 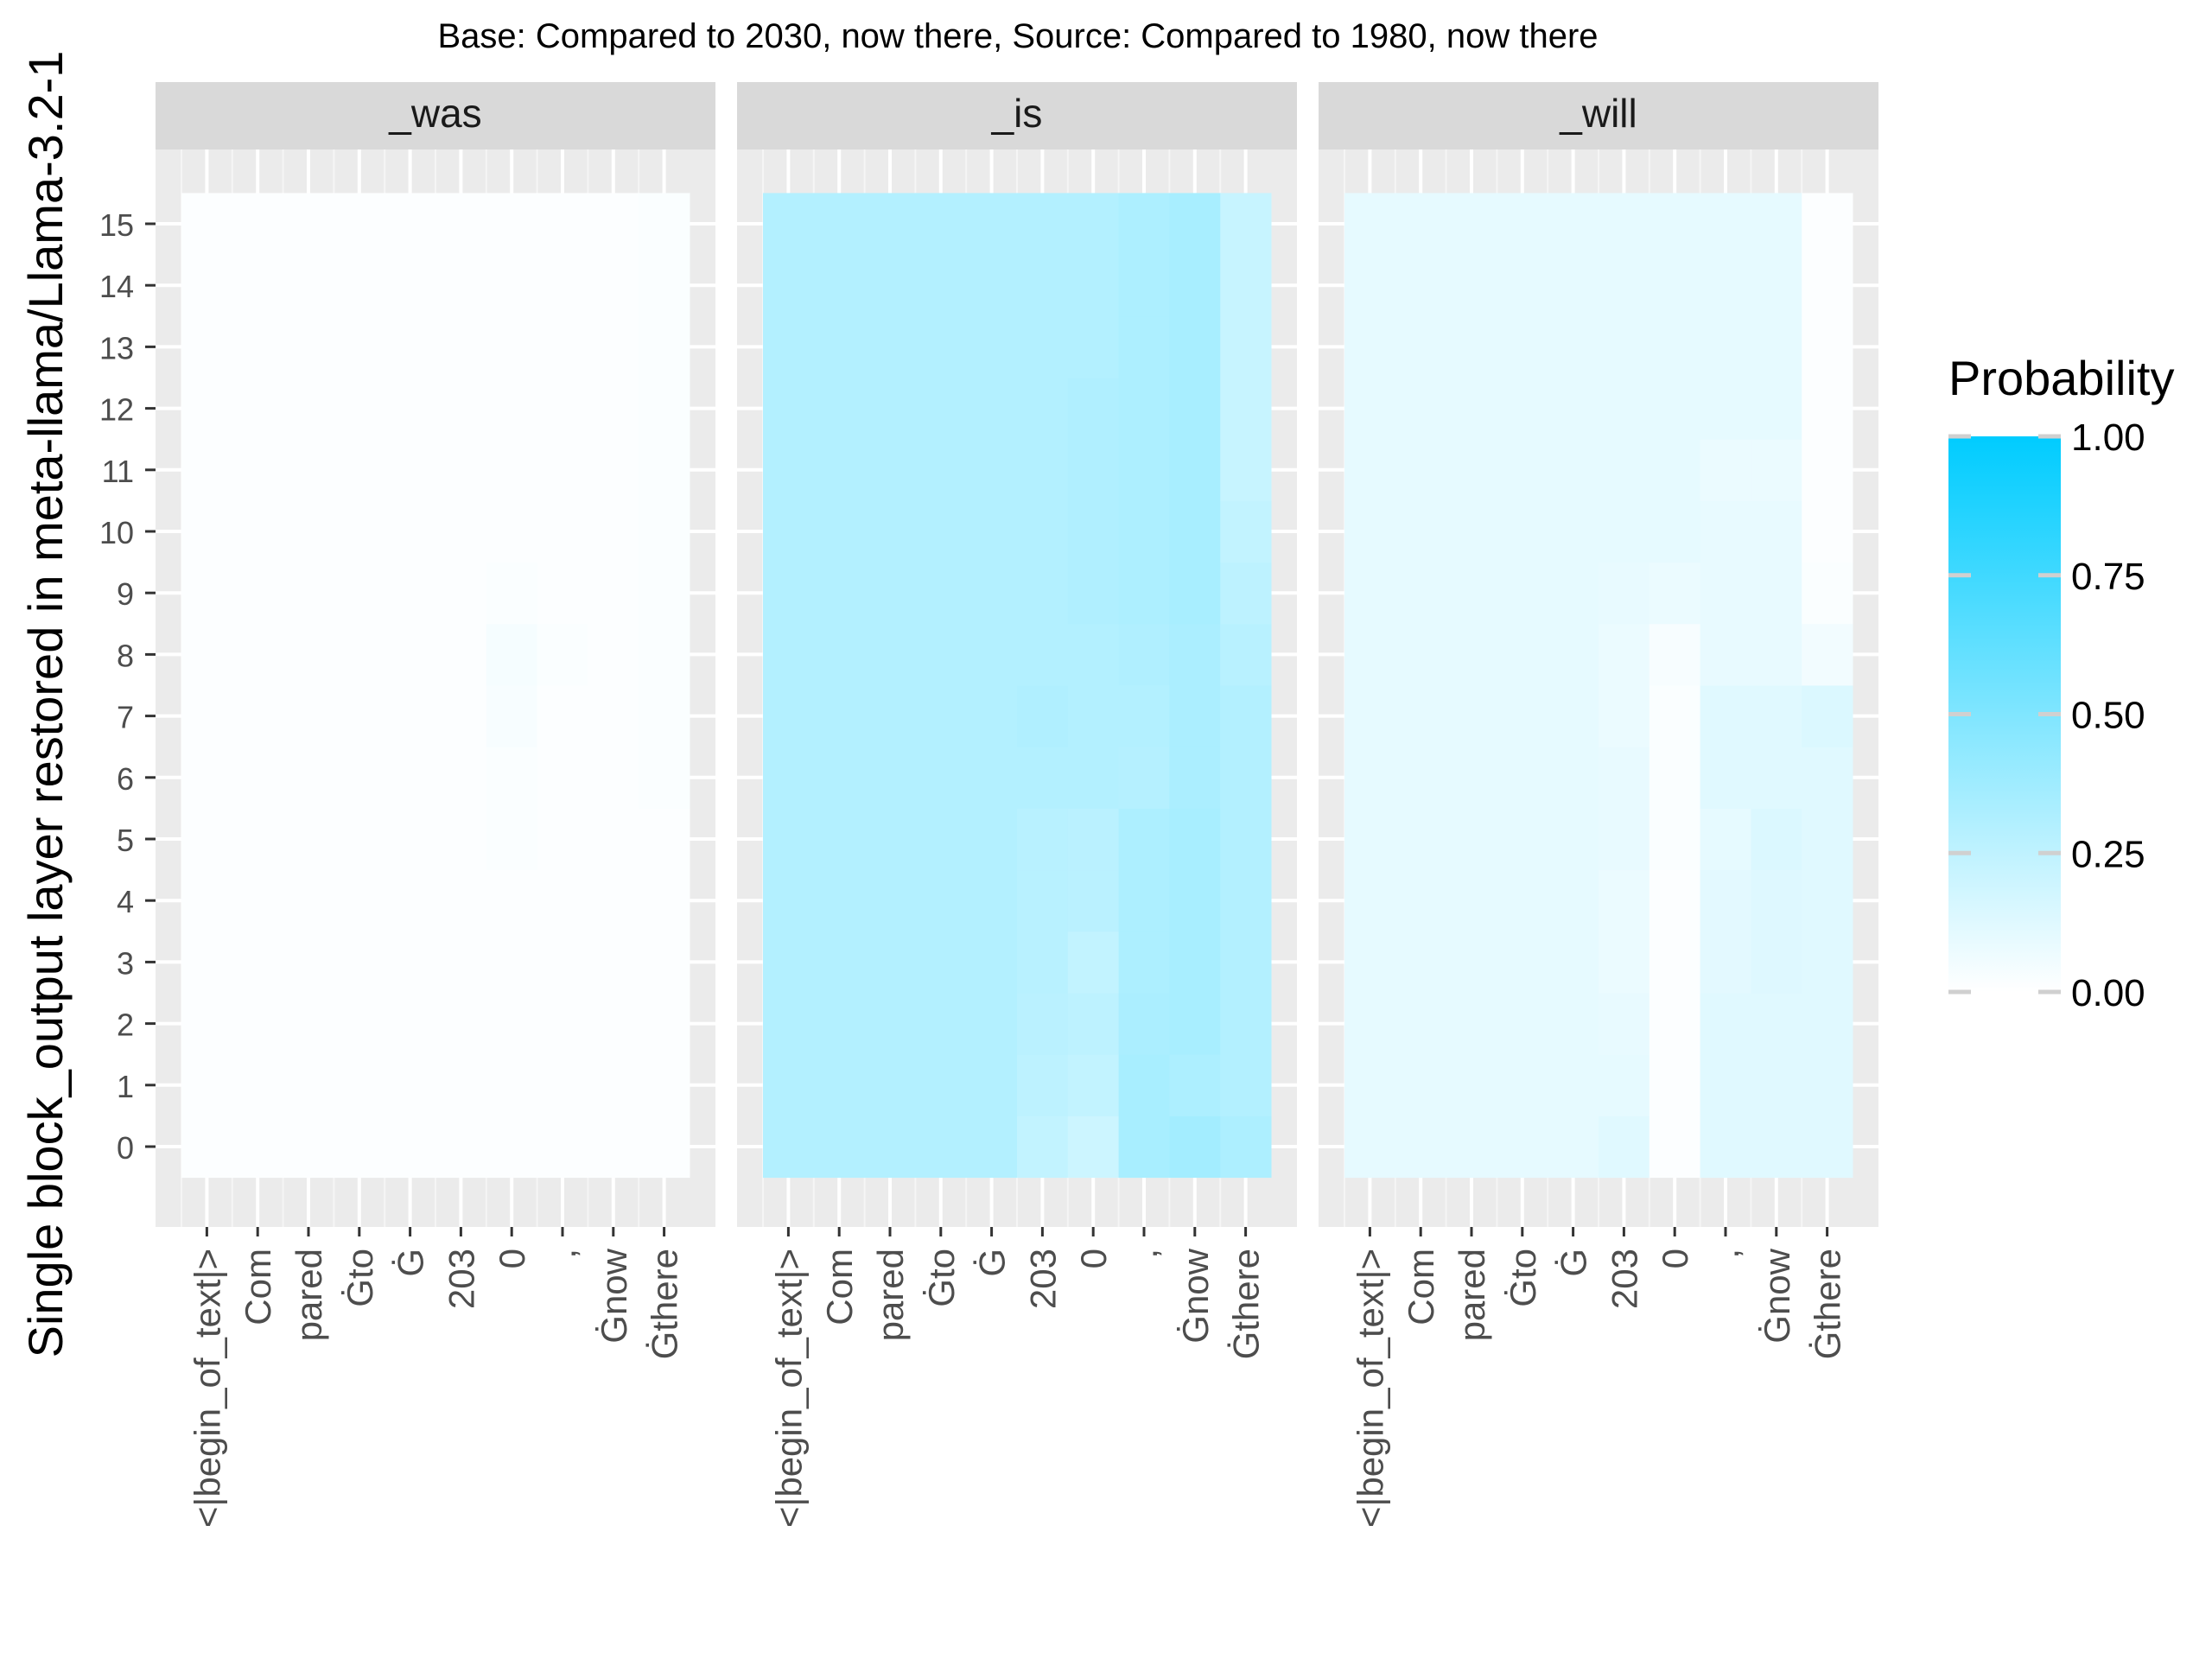 What do you see at coordinates (563, 1254) in the screenshot?
I see `x-tick-label: ,` at bounding box center [563, 1254].